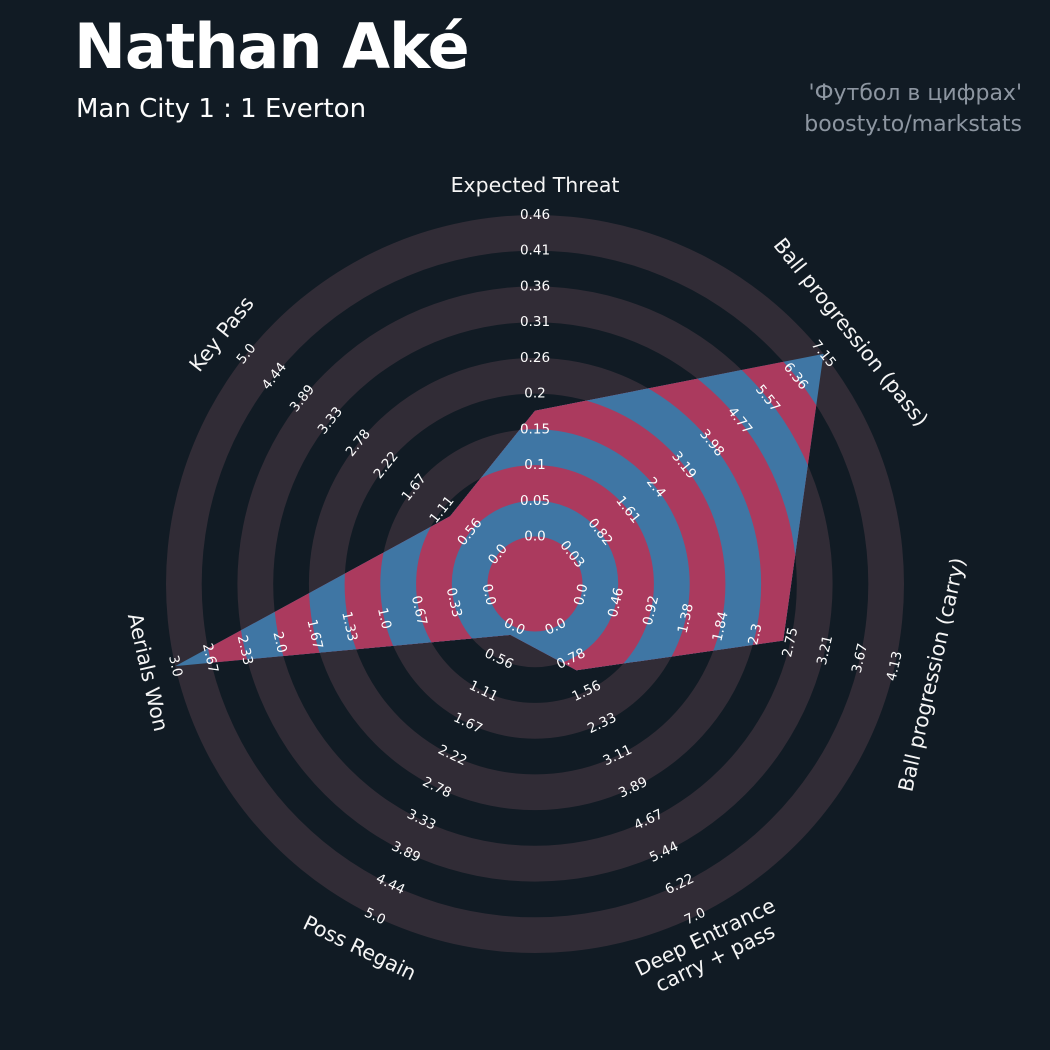 This screenshot has width=1050, height=1050. Describe the element at coordinates (245, 650) in the screenshot. I see `tick-label: 2.33` at that location.